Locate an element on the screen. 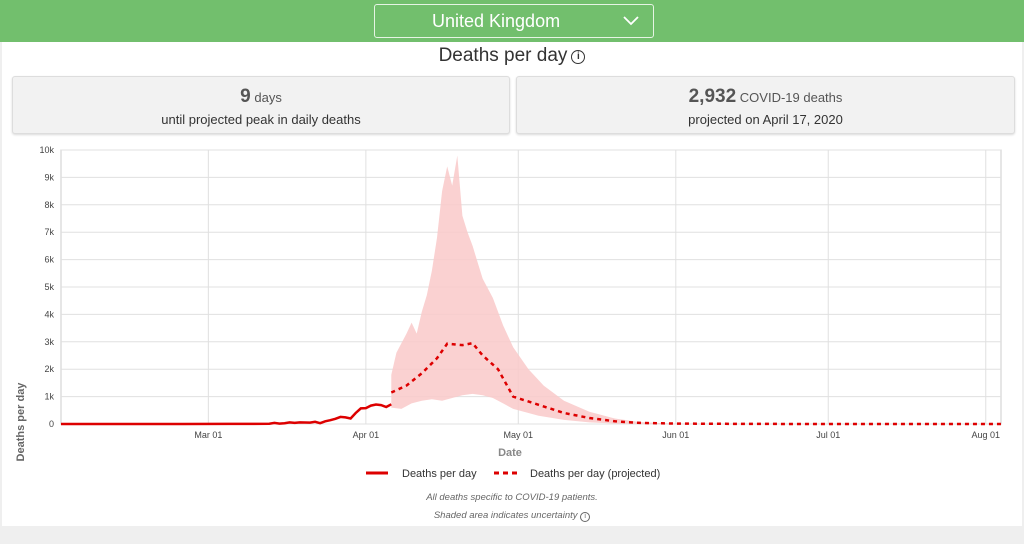  country-select-value: United Kingdom is located at coordinates (496, 21).